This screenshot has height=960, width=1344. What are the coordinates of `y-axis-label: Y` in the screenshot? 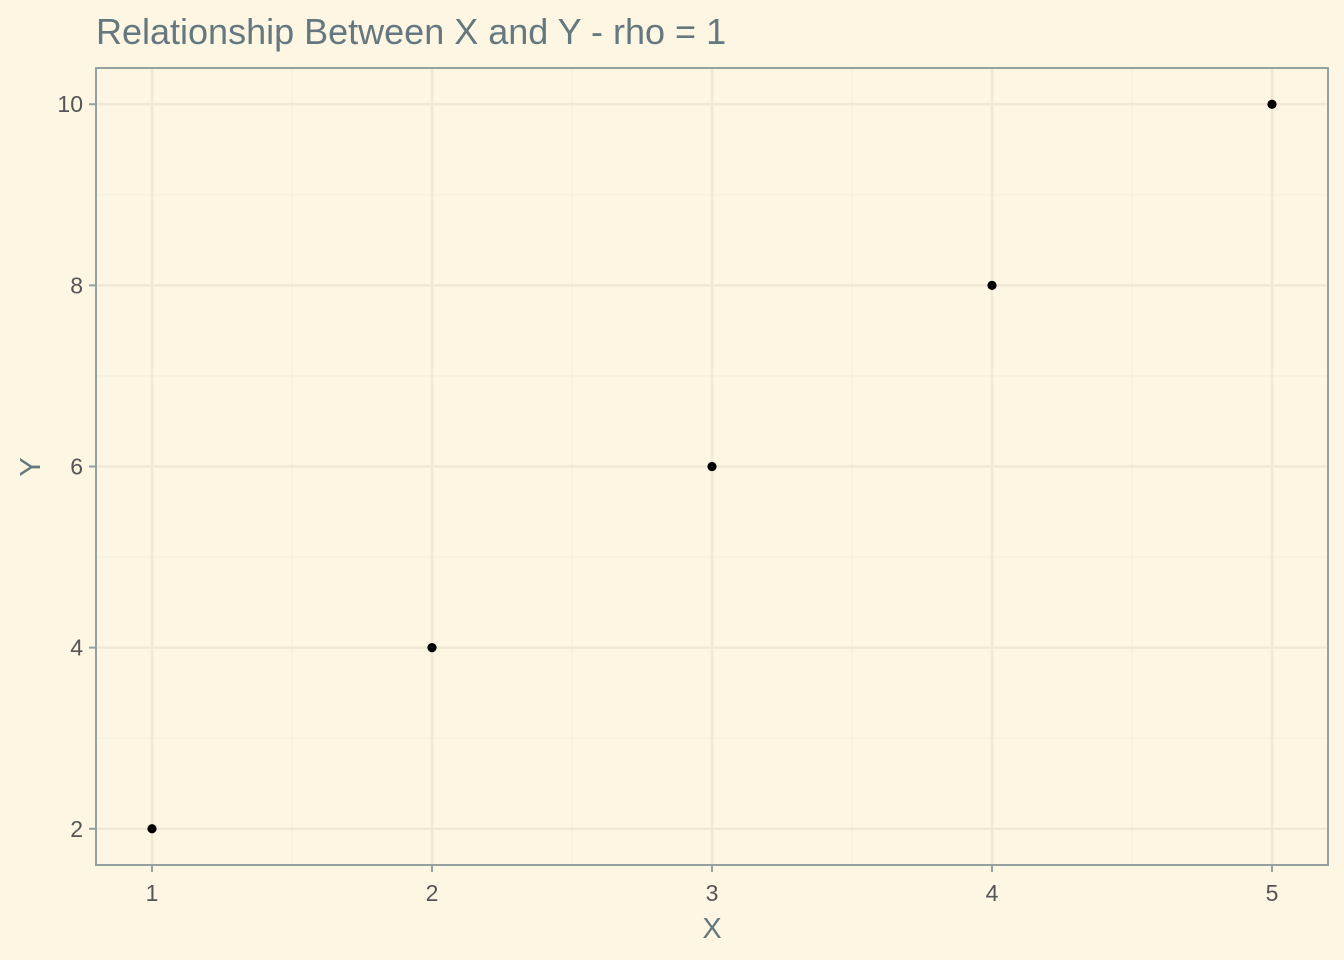 It's located at (31, 466).